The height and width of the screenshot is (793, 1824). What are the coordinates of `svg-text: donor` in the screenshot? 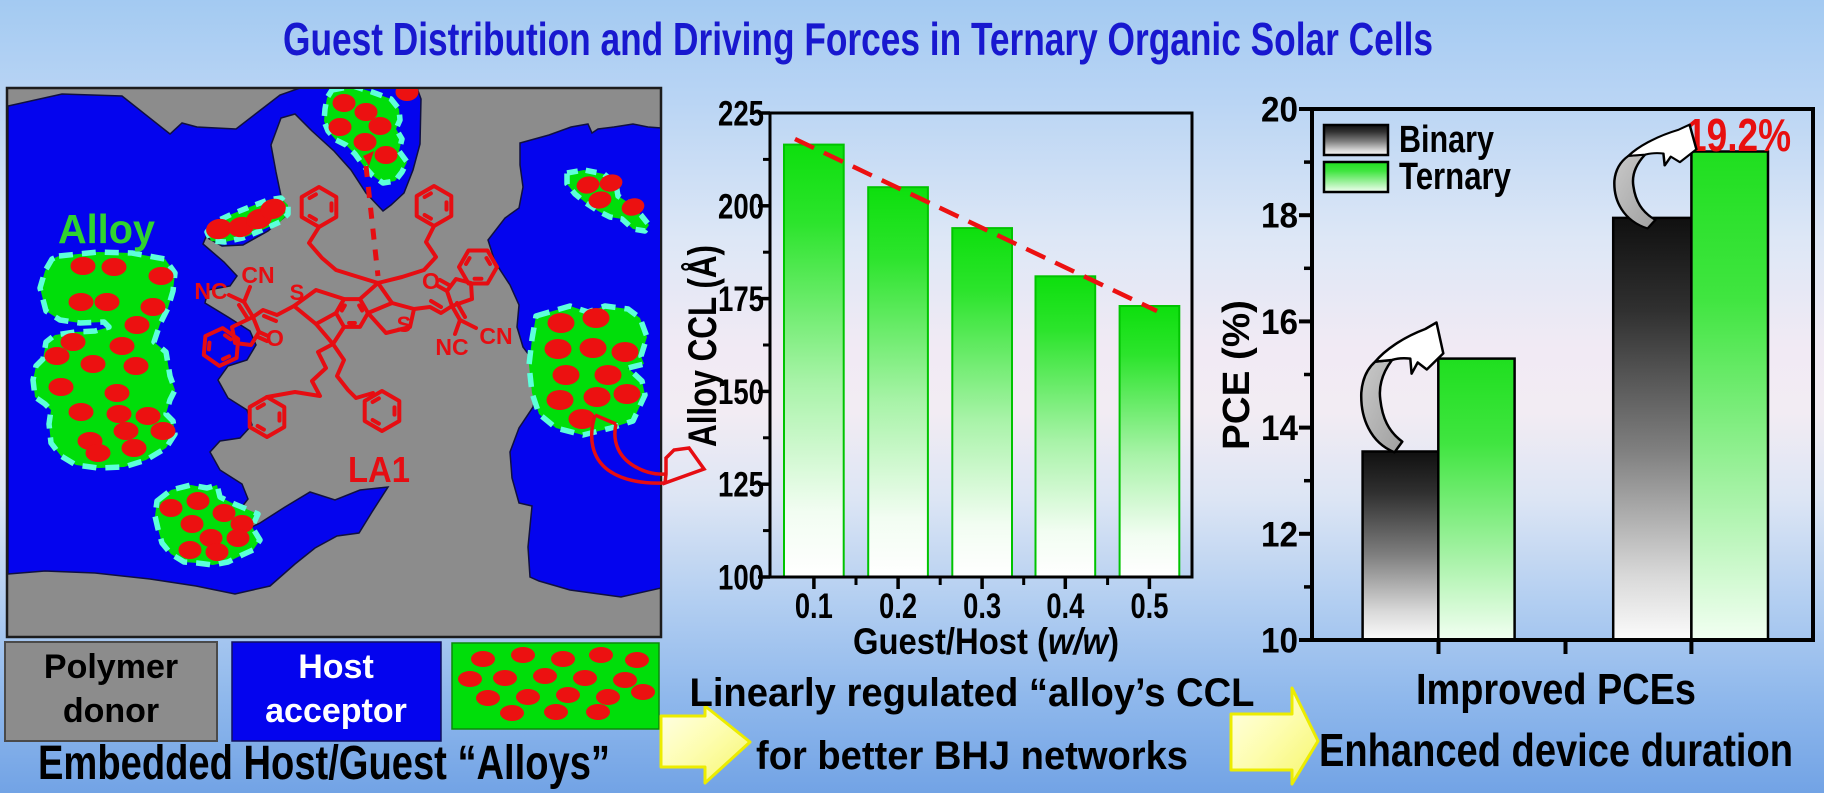 It's located at (111, 711).